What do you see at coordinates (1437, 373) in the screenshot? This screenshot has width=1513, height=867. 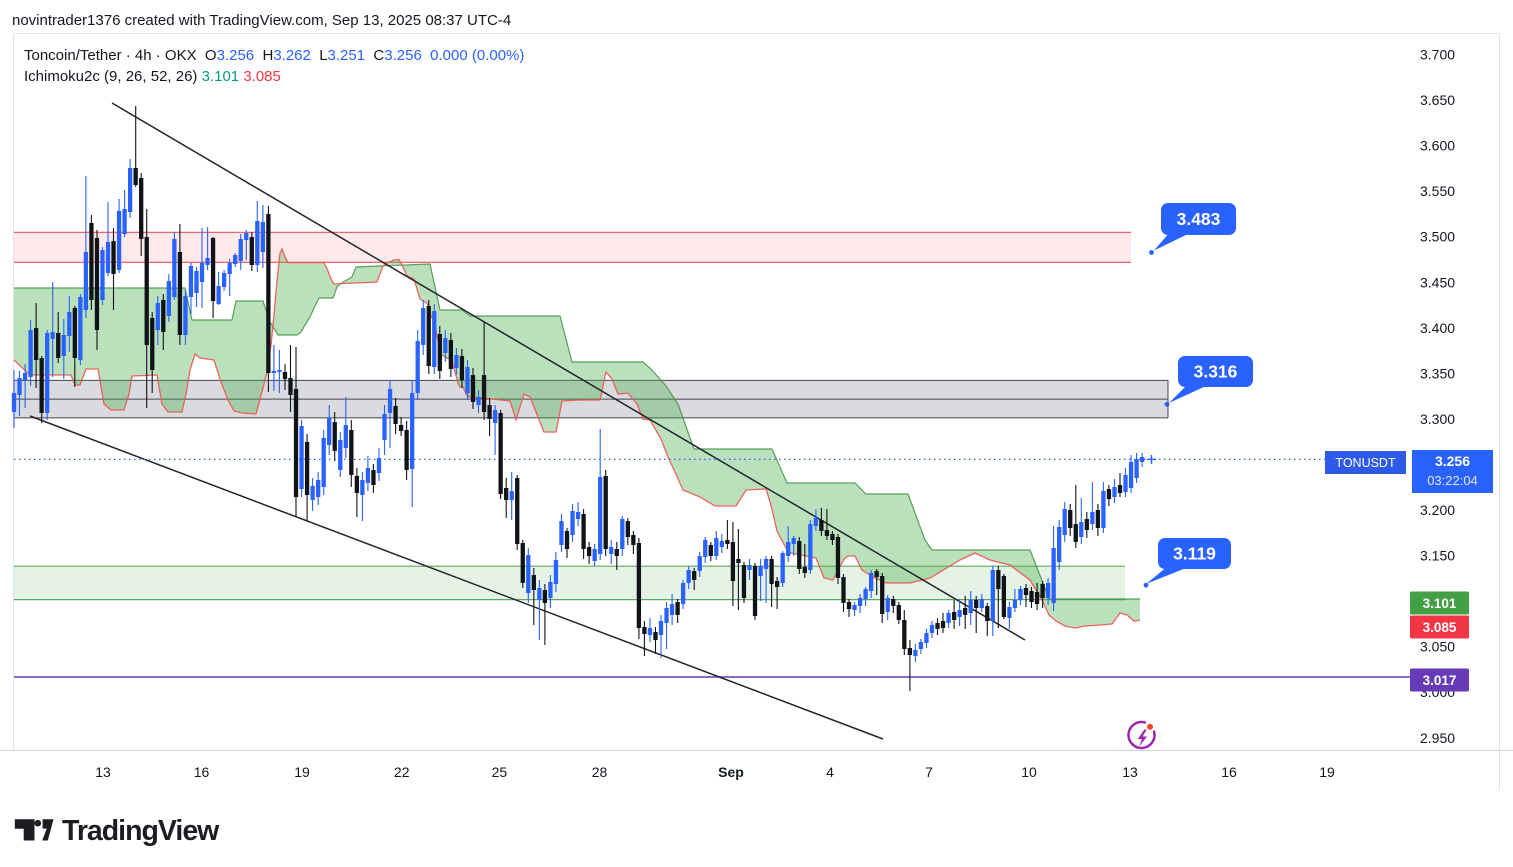 I see `svg-text: 3.350` at bounding box center [1437, 373].